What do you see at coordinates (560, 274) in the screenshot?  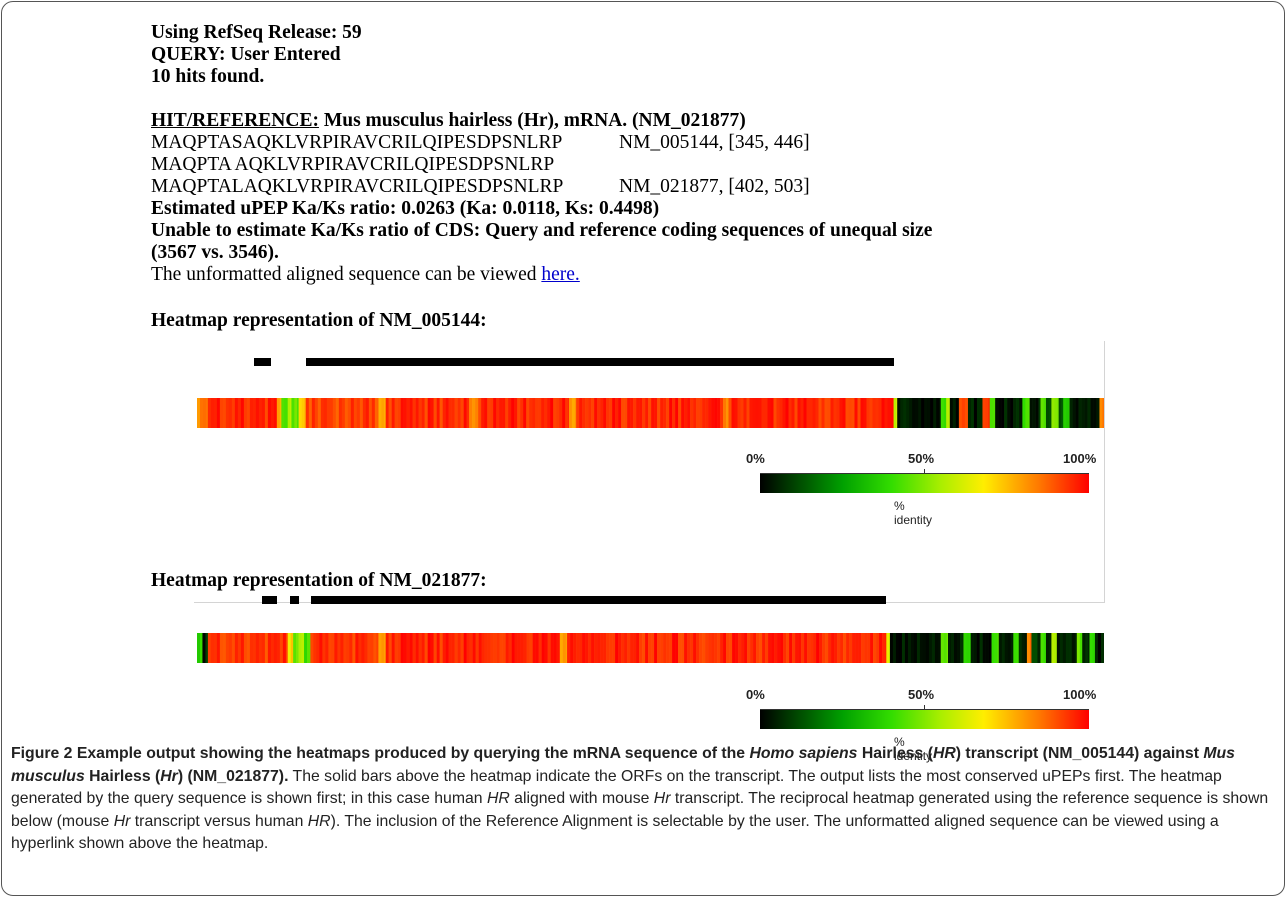 I see `unformatted-sequence-link: here.` at bounding box center [560, 274].